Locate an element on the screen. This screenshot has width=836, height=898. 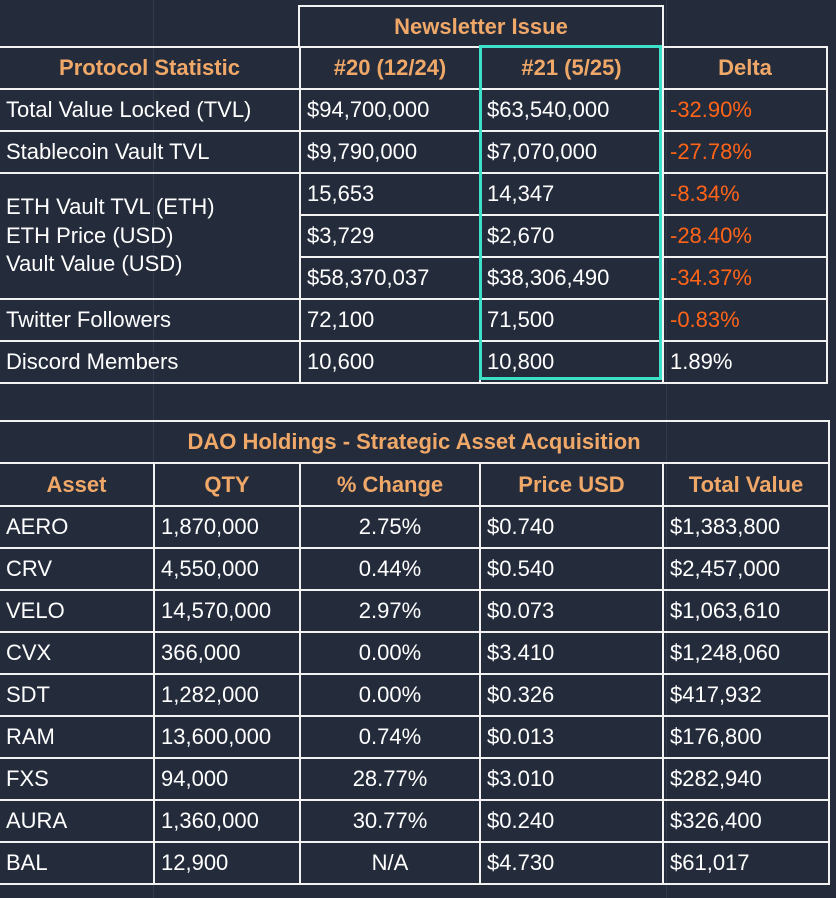
asset-name: SDT is located at coordinates (77, 695).